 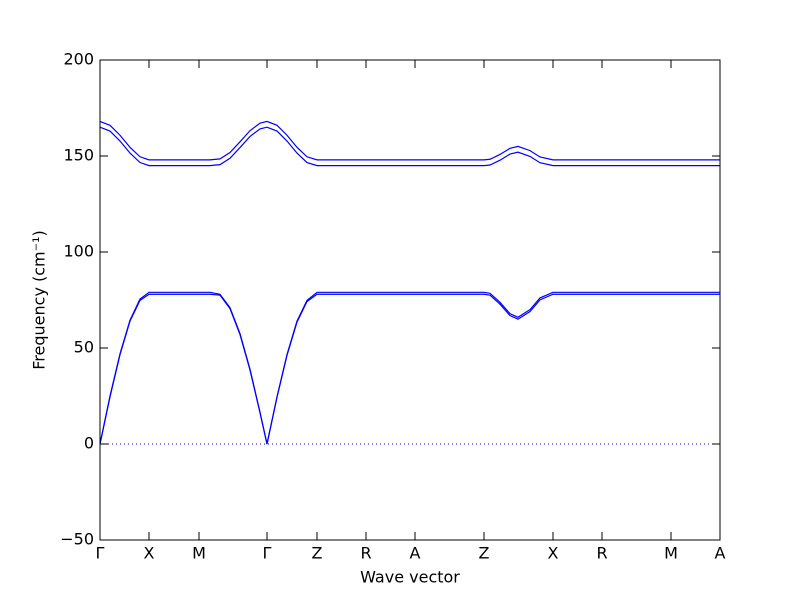 What do you see at coordinates (78, 59) in the screenshot?
I see `y-tick-label: 200` at bounding box center [78, 59].